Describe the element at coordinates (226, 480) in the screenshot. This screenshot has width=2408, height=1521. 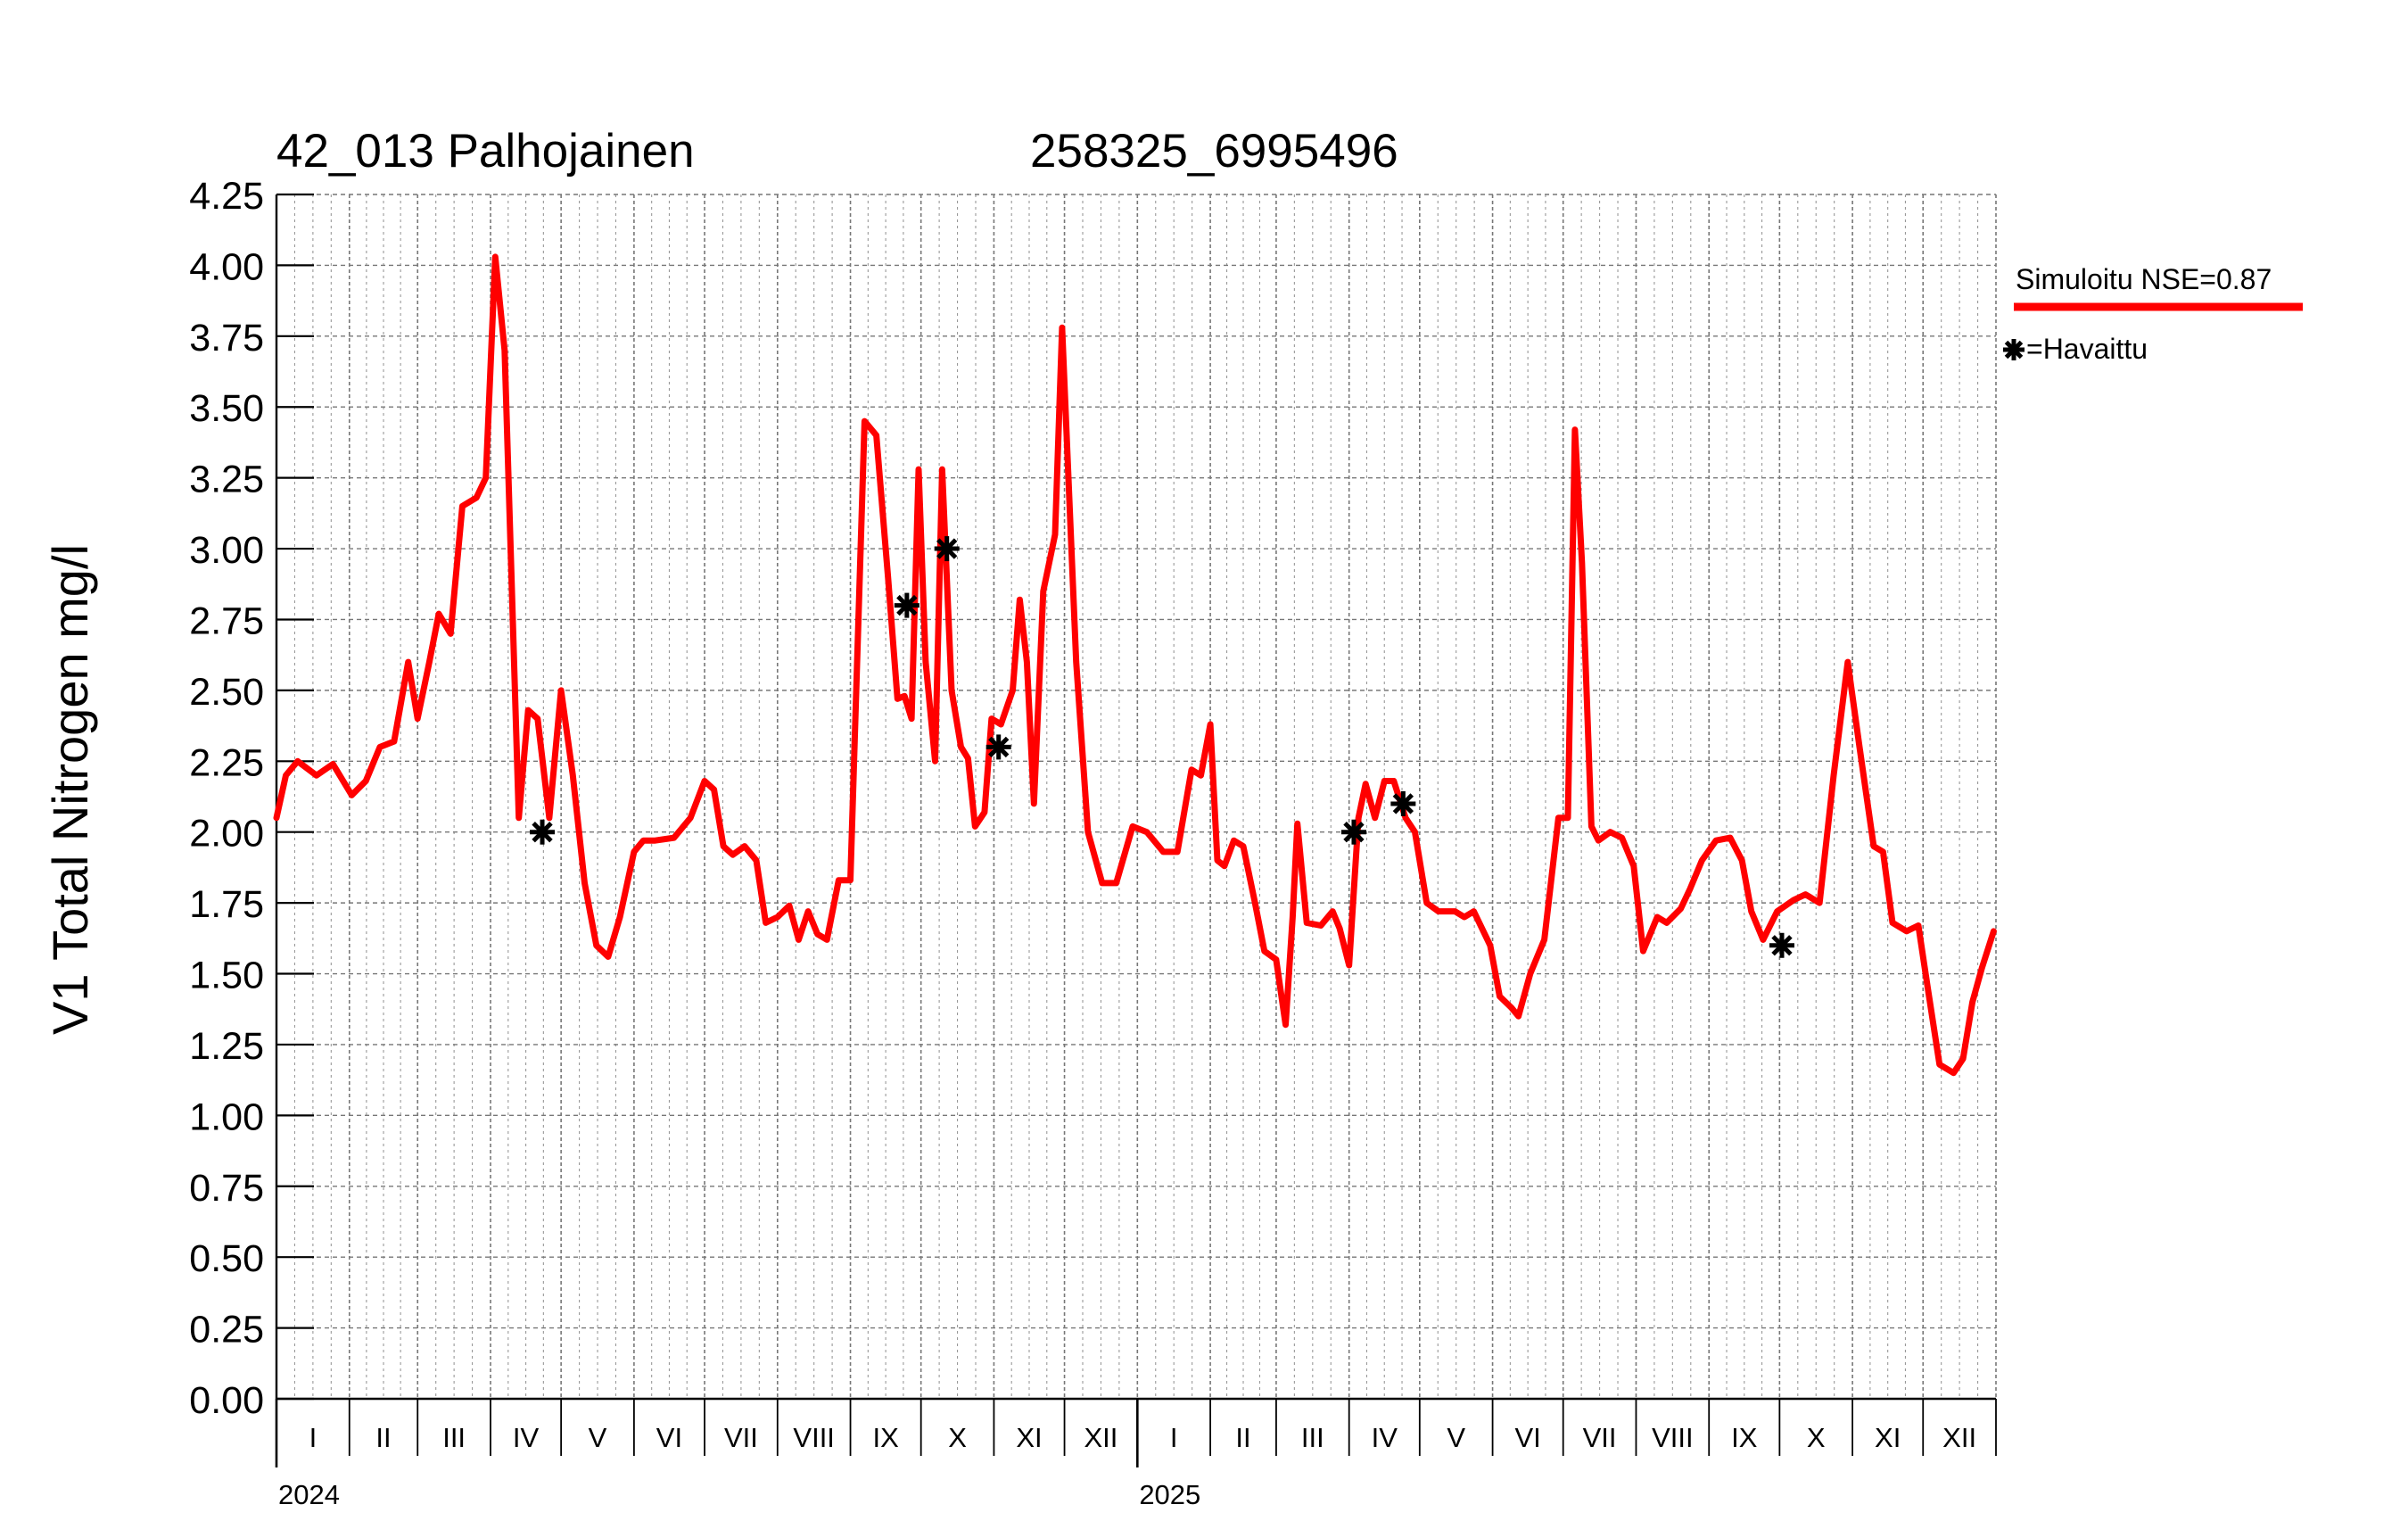
I see `y-tick-label: 3.25` at that location.